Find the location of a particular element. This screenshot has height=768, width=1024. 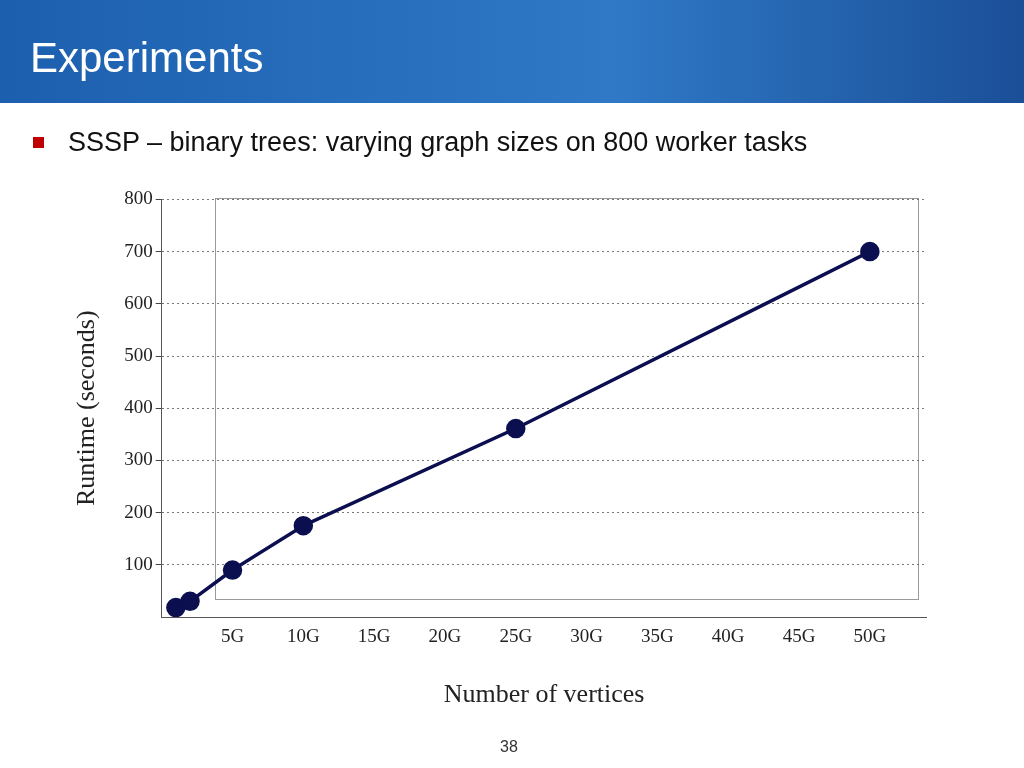

x-tick-label: 10G is located at coordinates (303, 636).